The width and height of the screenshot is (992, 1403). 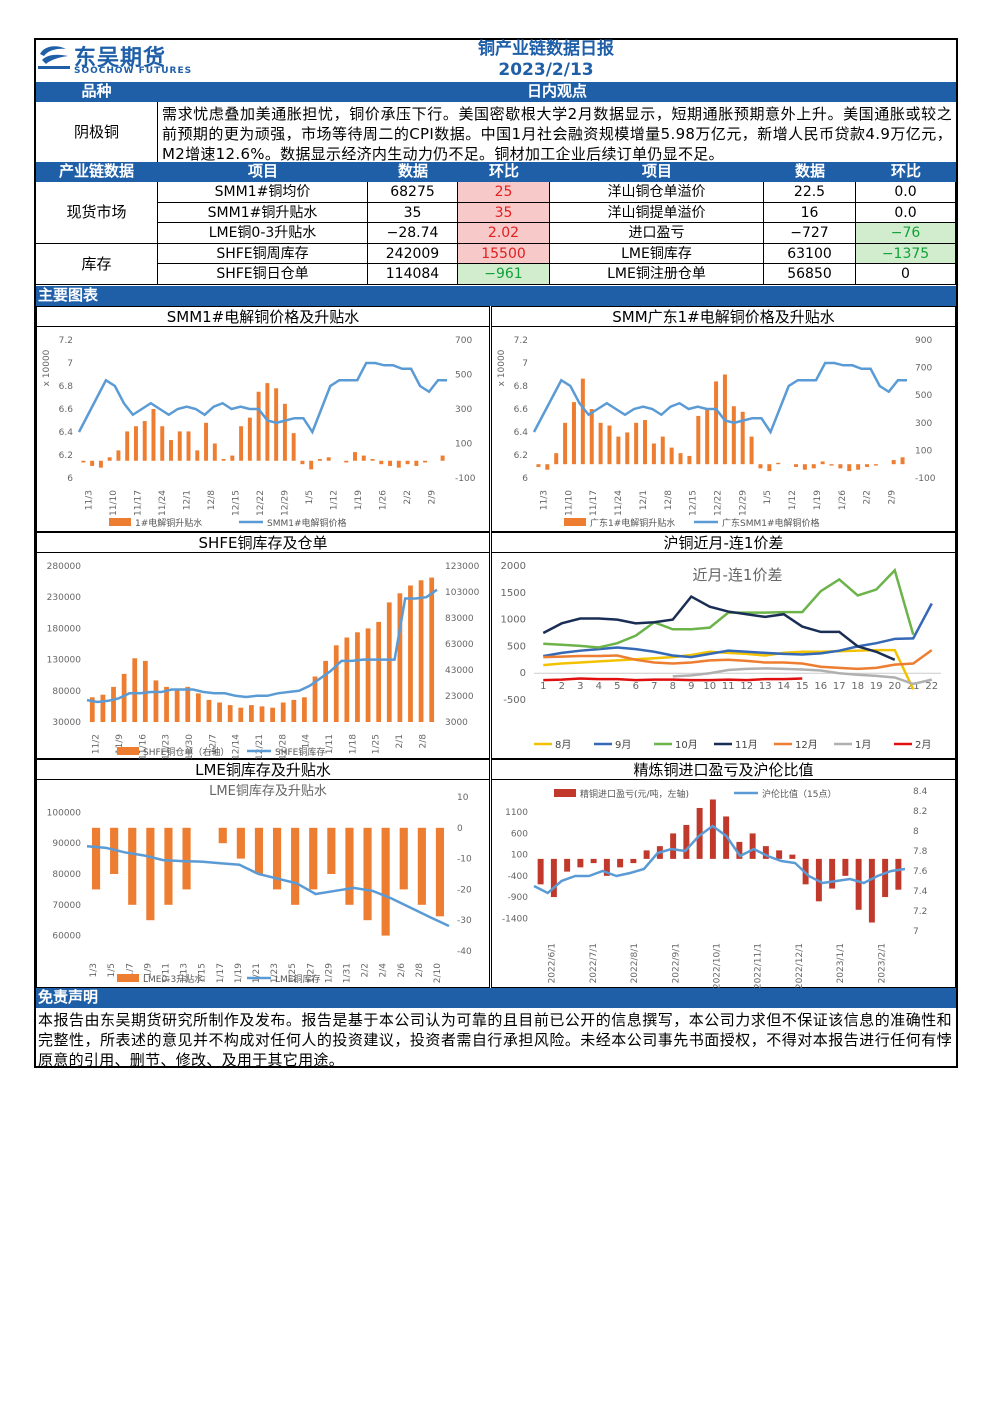 I want to click on x-tick-label: 12/8, so click(x=212, y=500).